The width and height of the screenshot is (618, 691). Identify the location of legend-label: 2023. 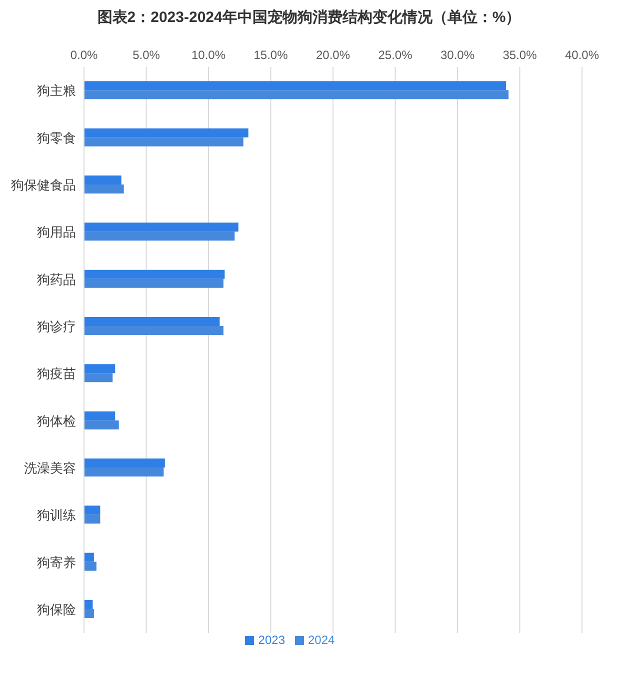
(271, 640).